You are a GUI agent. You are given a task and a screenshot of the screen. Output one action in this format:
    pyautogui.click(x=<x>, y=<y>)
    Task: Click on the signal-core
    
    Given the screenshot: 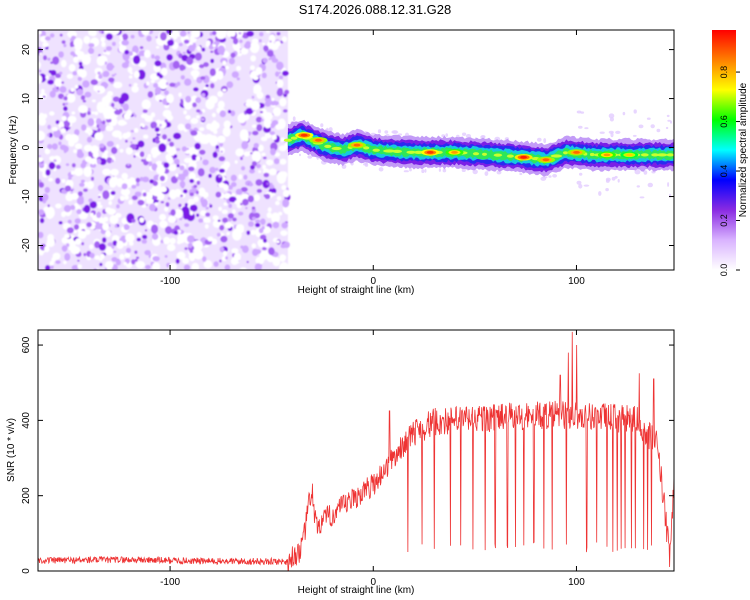 What is the action you would take?
    pyautogui.click(x=498, y=155)
    